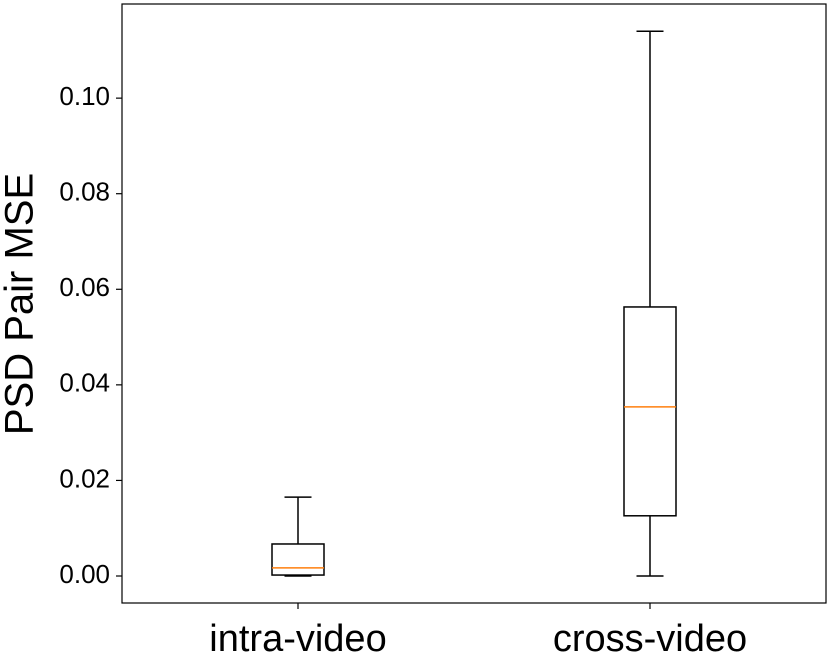  What do you see at coordinates (84, 574) in the screenshot?
I see `y-tick-label: 0.00` at bounding box center [84, 574].